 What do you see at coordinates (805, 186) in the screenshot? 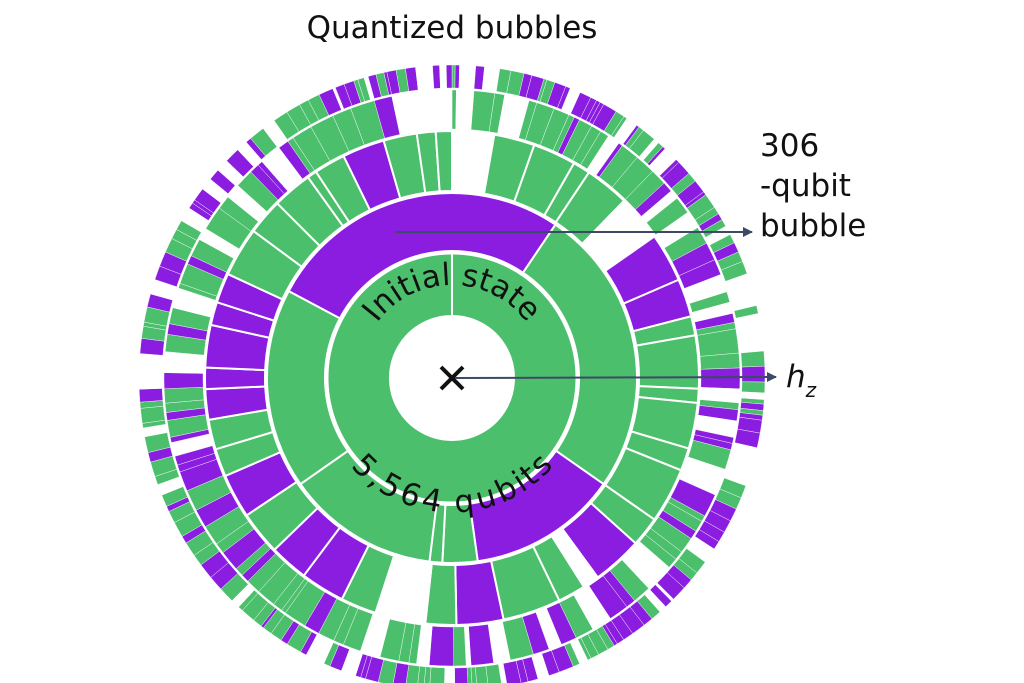
I see `bubble-label-line: -qubit` at bounding box center [805, 186].